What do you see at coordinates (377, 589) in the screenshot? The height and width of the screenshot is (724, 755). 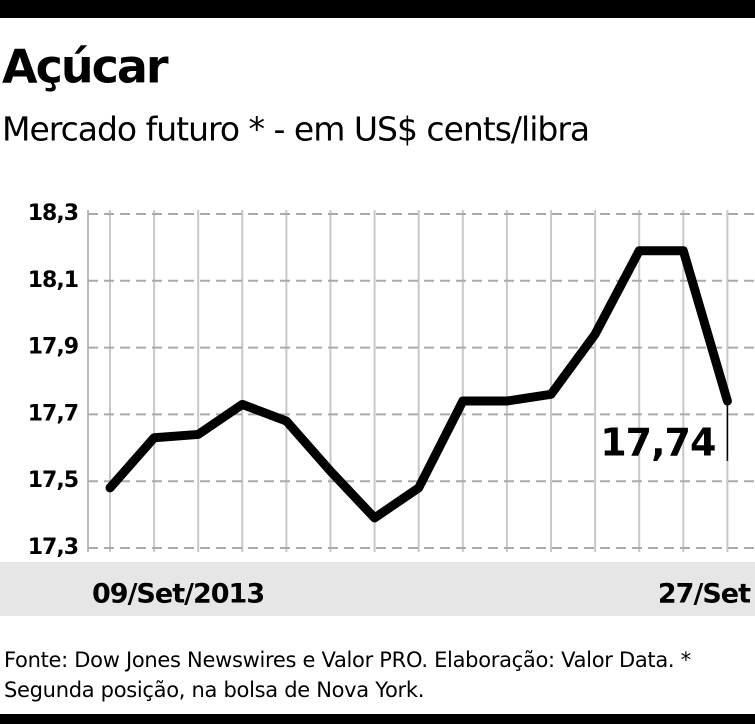 I see `x-band` at bounding box center [377, 589].